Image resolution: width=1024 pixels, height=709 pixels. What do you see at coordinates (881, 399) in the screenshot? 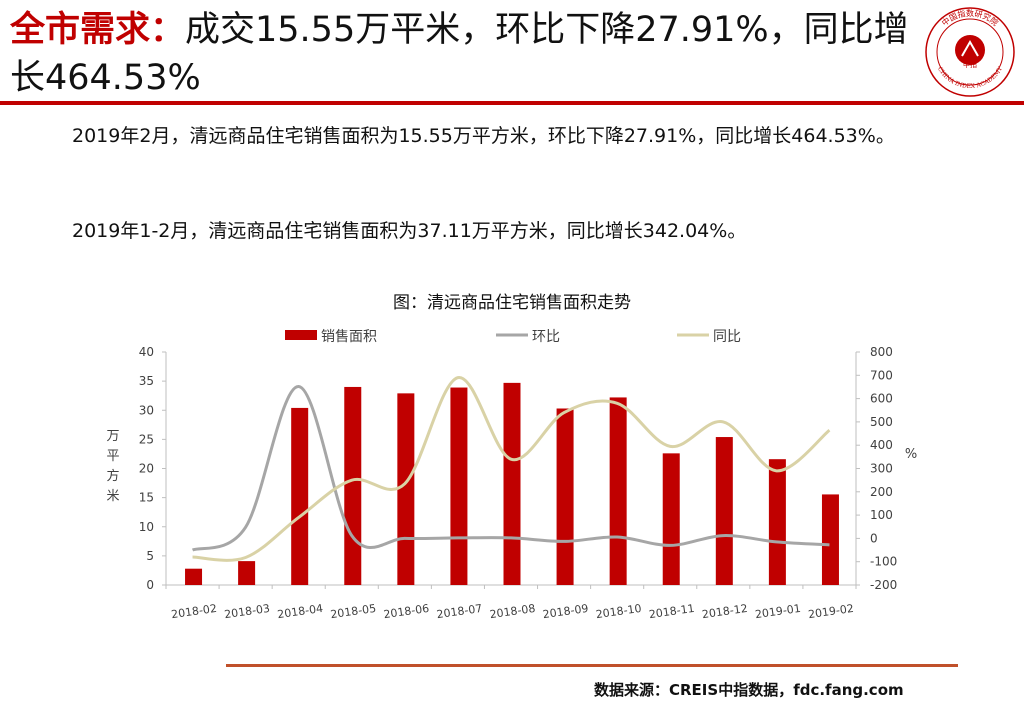
I see `right-tick-label: 600` at bounding box center [881, 399].